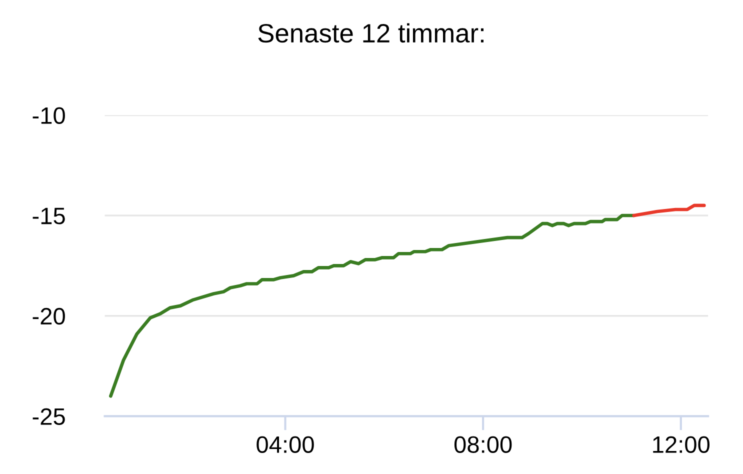 The width and height of the screenshot is (743, 474). Describe the element at coordinates (48, 115) in the screenshot. I see `y-tick-label: -10` at that location.